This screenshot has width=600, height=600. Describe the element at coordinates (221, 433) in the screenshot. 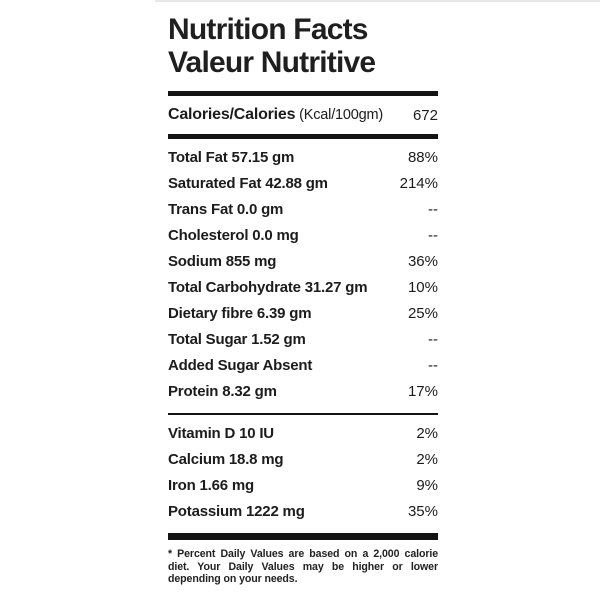

I see `nutrient-label: Vitamin D 10 IU` at that location.